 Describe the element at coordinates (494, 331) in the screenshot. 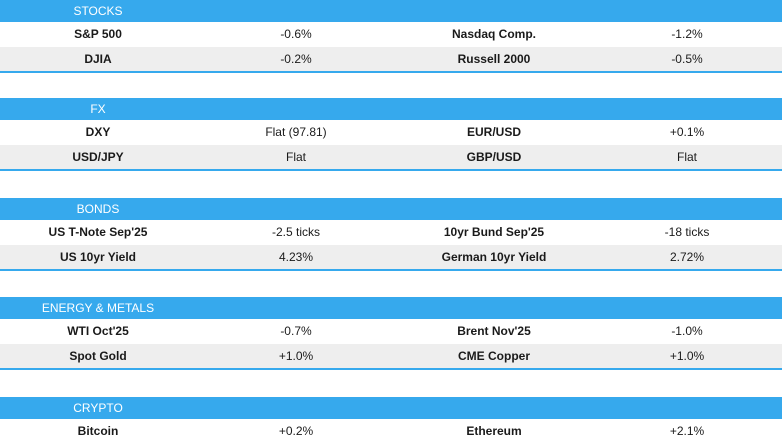

I see `instrument-name: Brent Nov'25` at that location.